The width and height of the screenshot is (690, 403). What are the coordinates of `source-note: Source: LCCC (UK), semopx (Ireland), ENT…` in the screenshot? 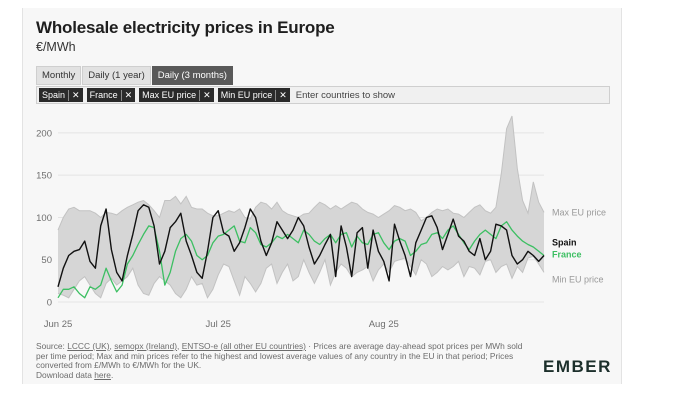 It's located at (286, 360).